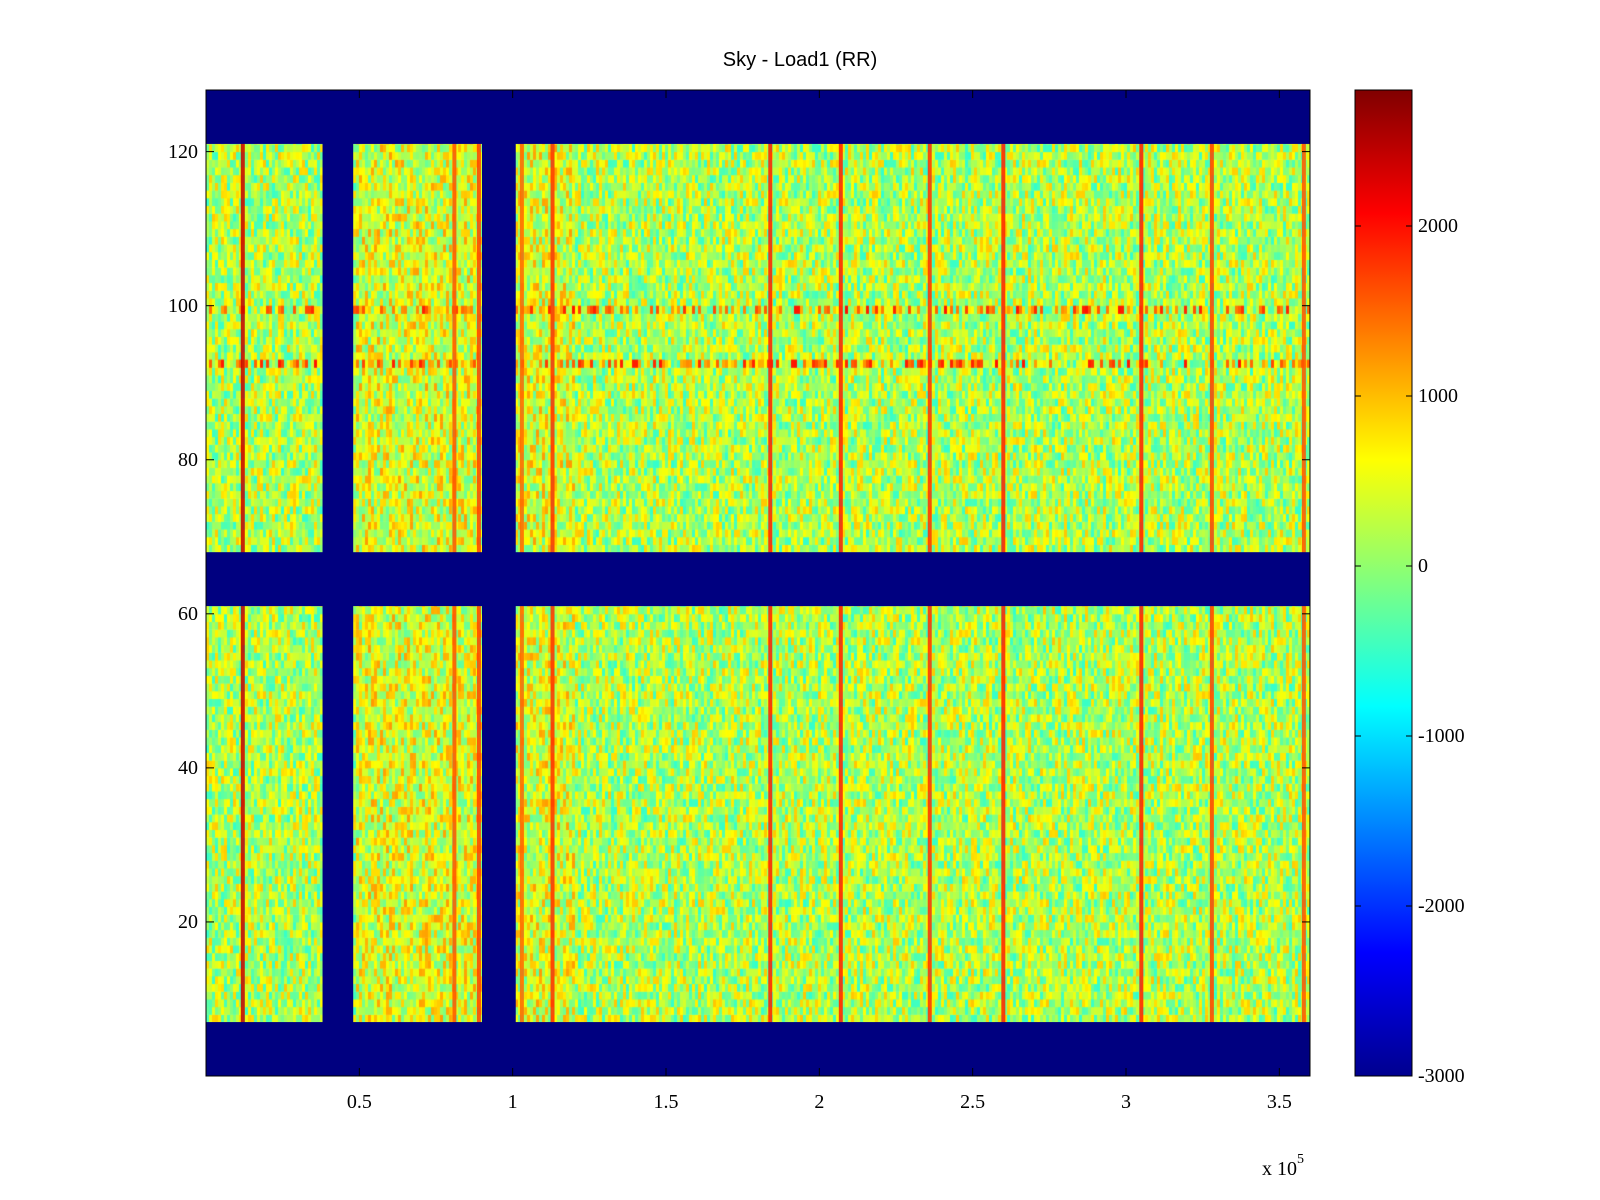  I want to click on x-tick-label: 1.5, so click(666, 1102).